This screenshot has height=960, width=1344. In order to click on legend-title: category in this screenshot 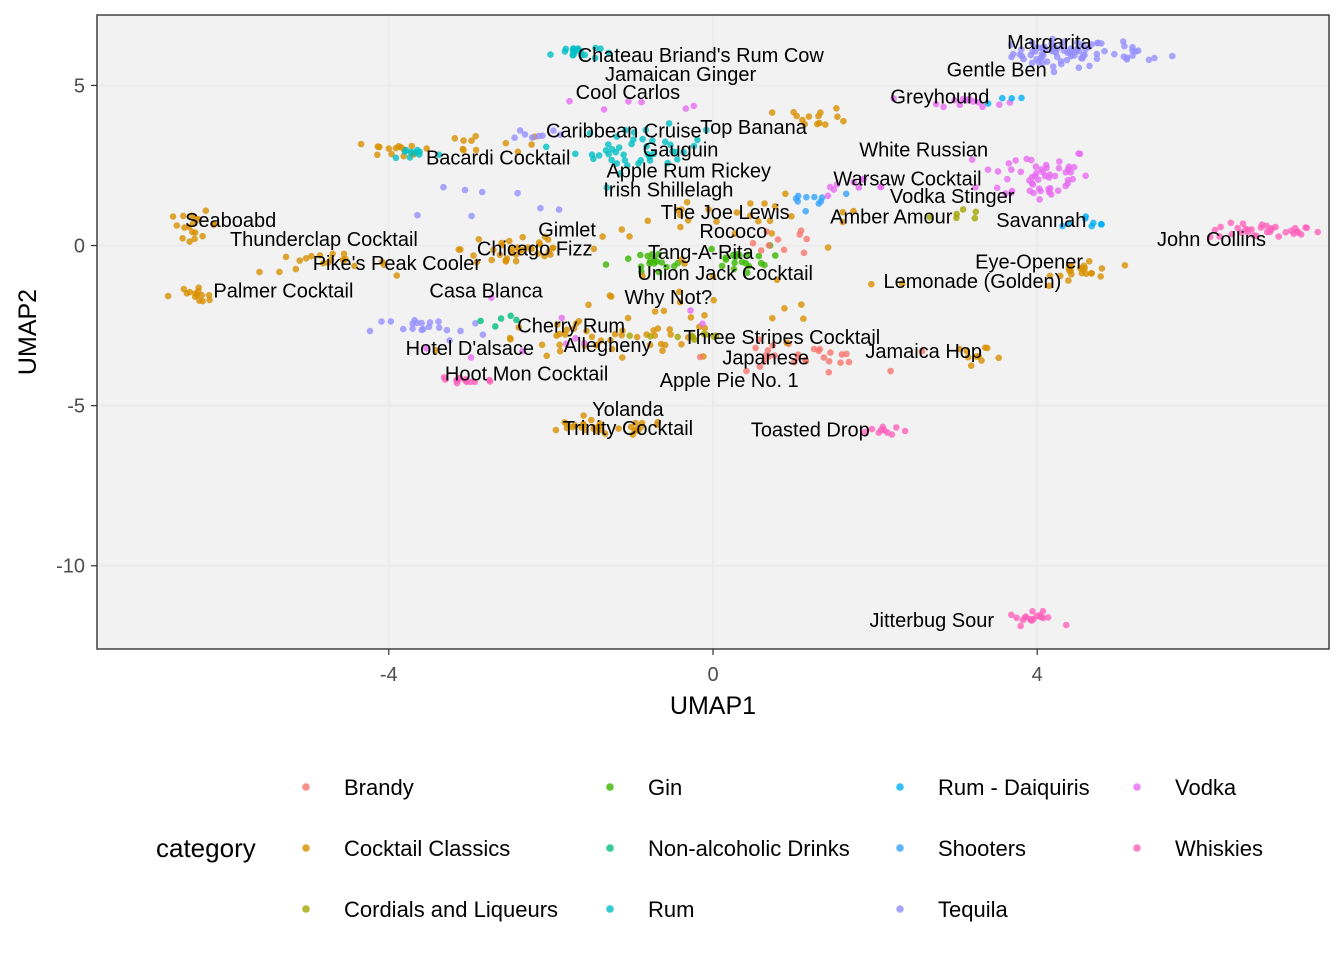, I will do `click(206, 848)`.